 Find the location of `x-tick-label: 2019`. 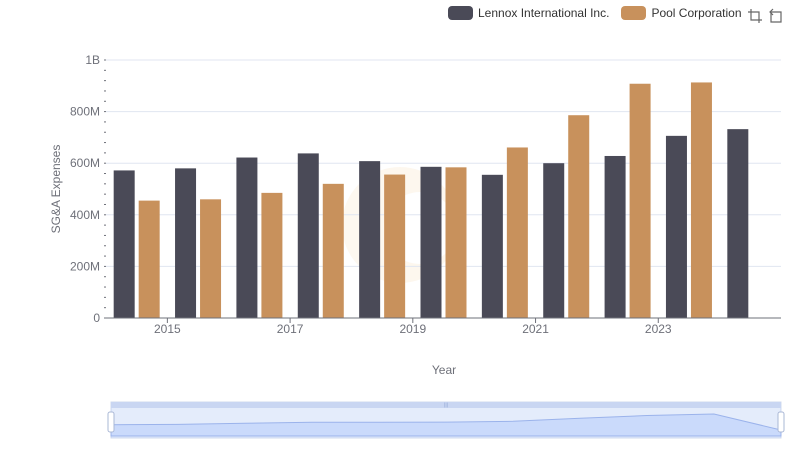

x-tick-label: 2019 is located at coordinates (412, 329).